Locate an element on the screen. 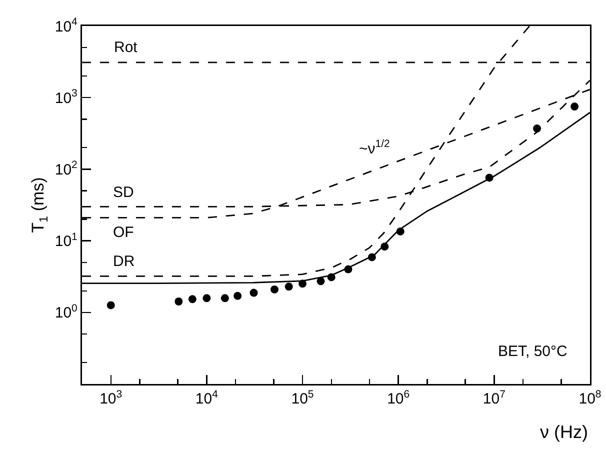 The image size is (606, 456). x-tick-label: 10$^{6}$ is located at coordinates (398, 398).